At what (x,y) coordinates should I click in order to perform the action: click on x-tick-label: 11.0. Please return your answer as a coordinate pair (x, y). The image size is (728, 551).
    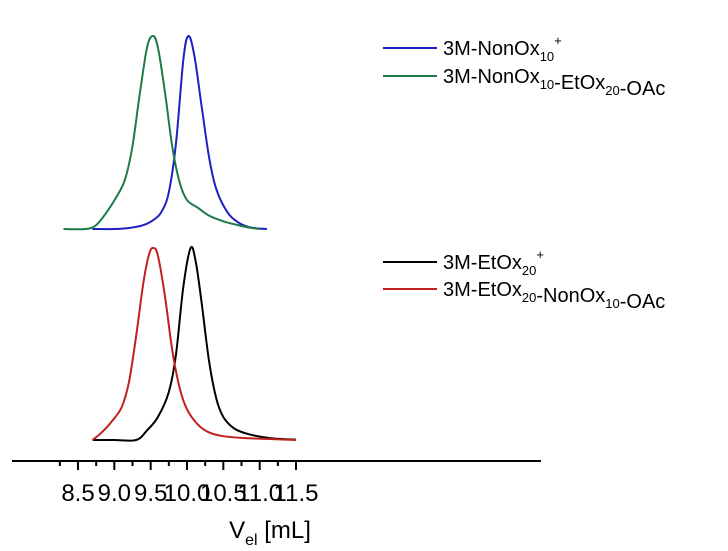
    Looking at the image, I should click on (259, 493).